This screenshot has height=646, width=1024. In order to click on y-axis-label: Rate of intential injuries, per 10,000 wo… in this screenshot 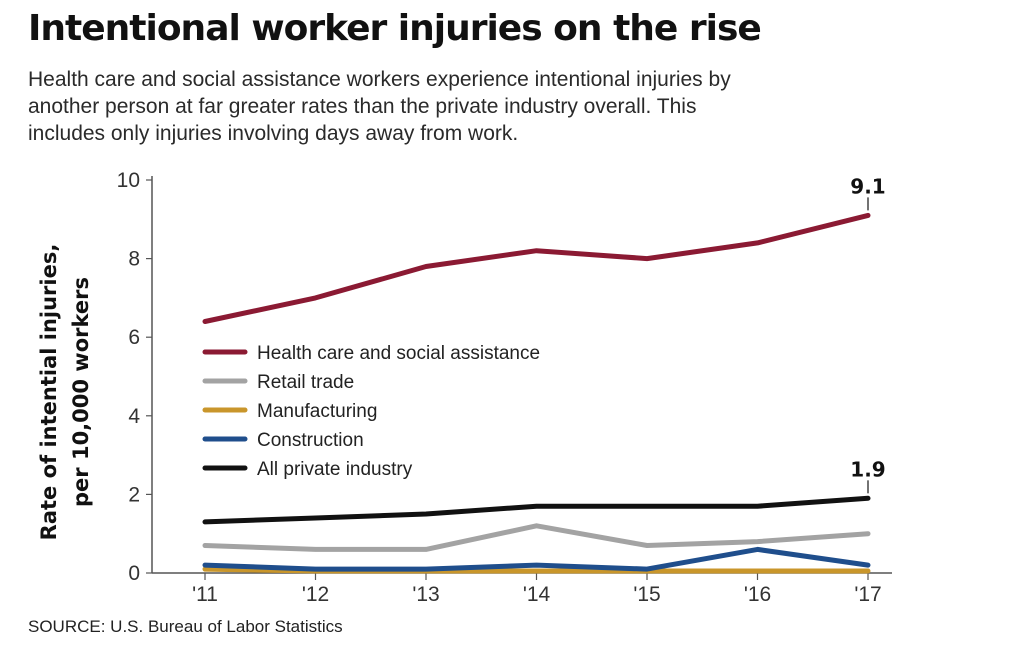, I will do `click(65, 392)`.